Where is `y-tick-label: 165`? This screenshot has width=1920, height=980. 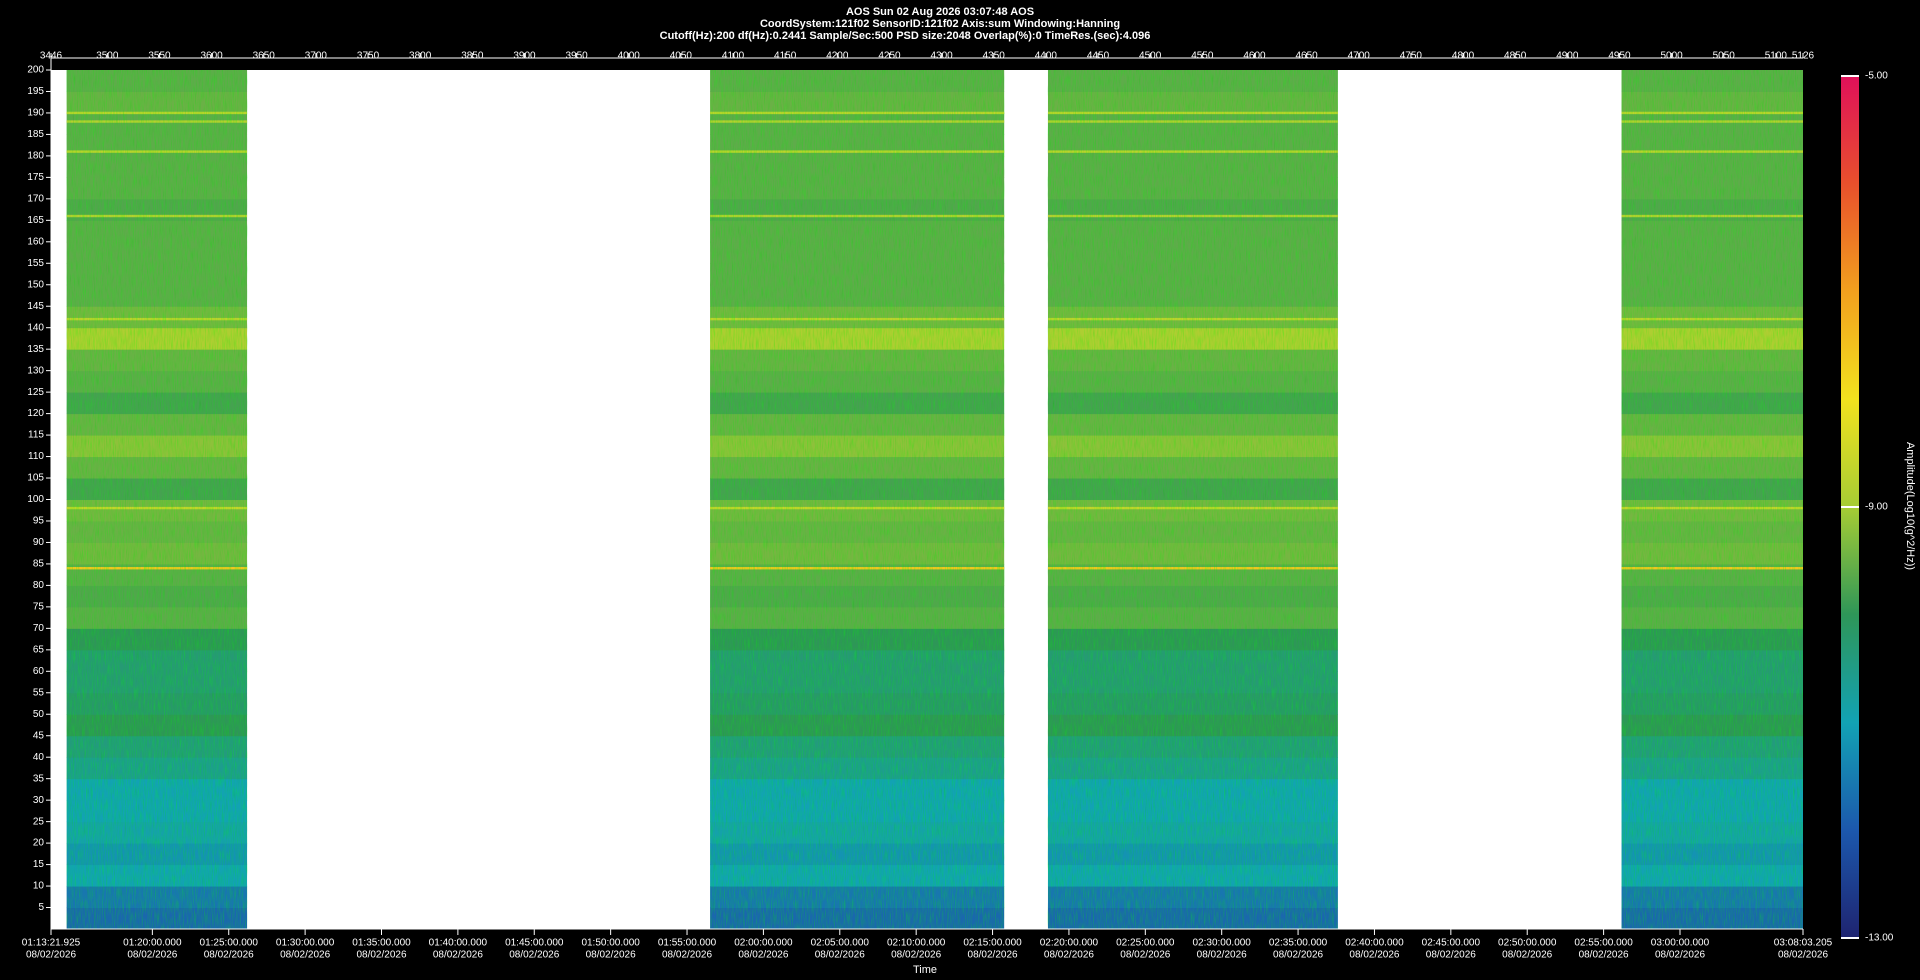
y-tick-label: 165 is located at coordinates (35, 220).